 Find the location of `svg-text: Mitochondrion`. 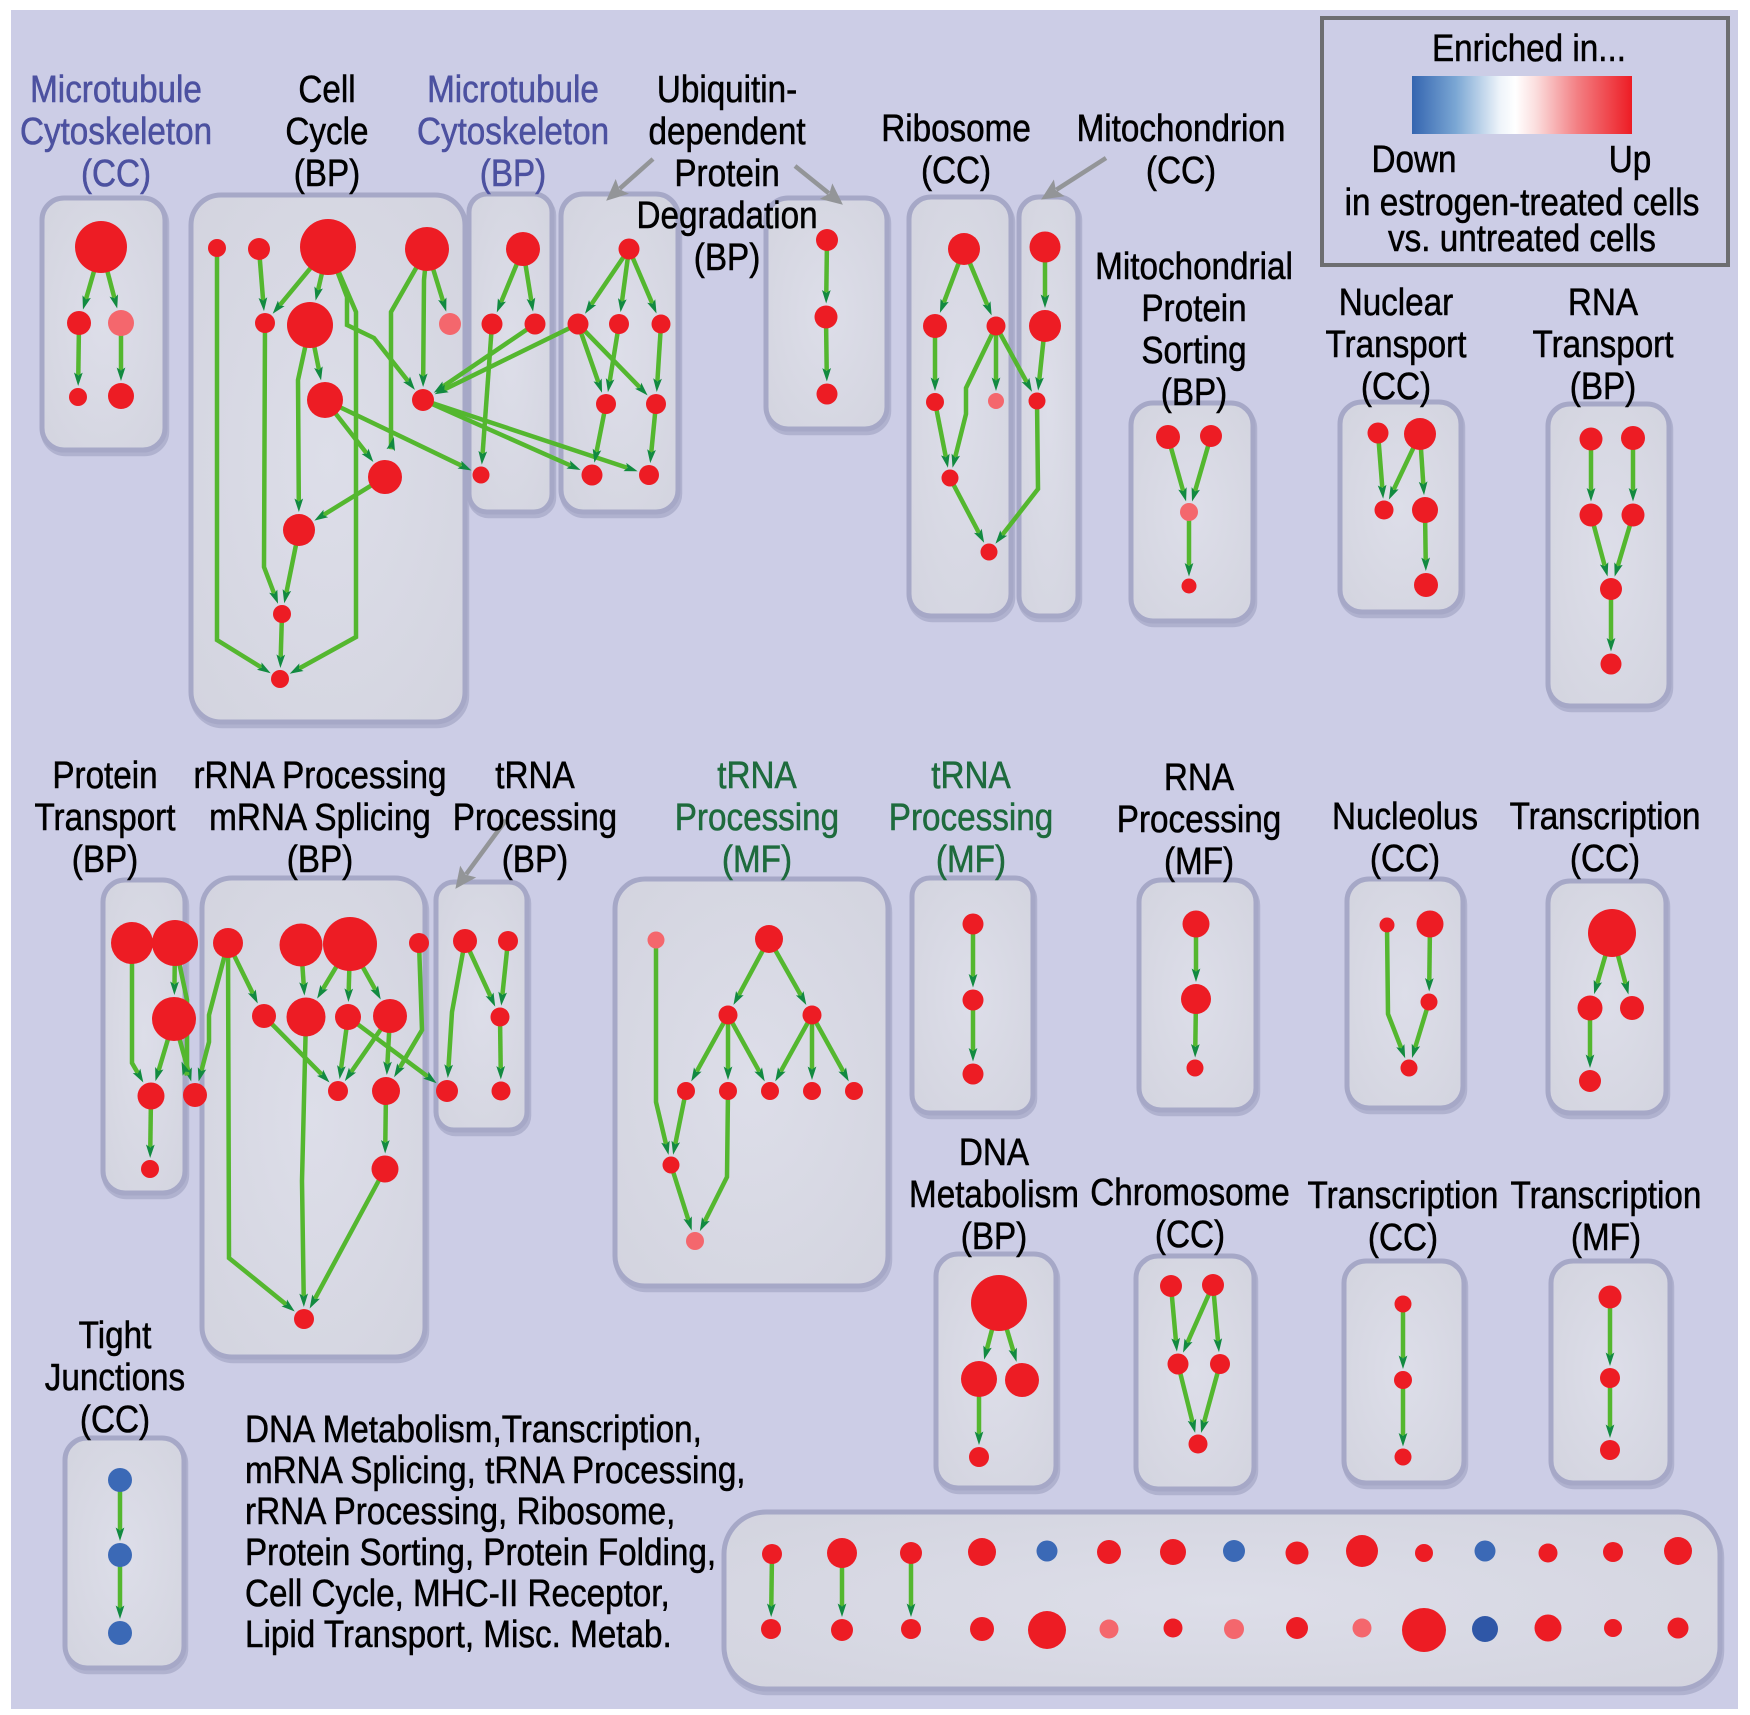

svg-text: Mitochondrion is located at coordinates (1181, 128).